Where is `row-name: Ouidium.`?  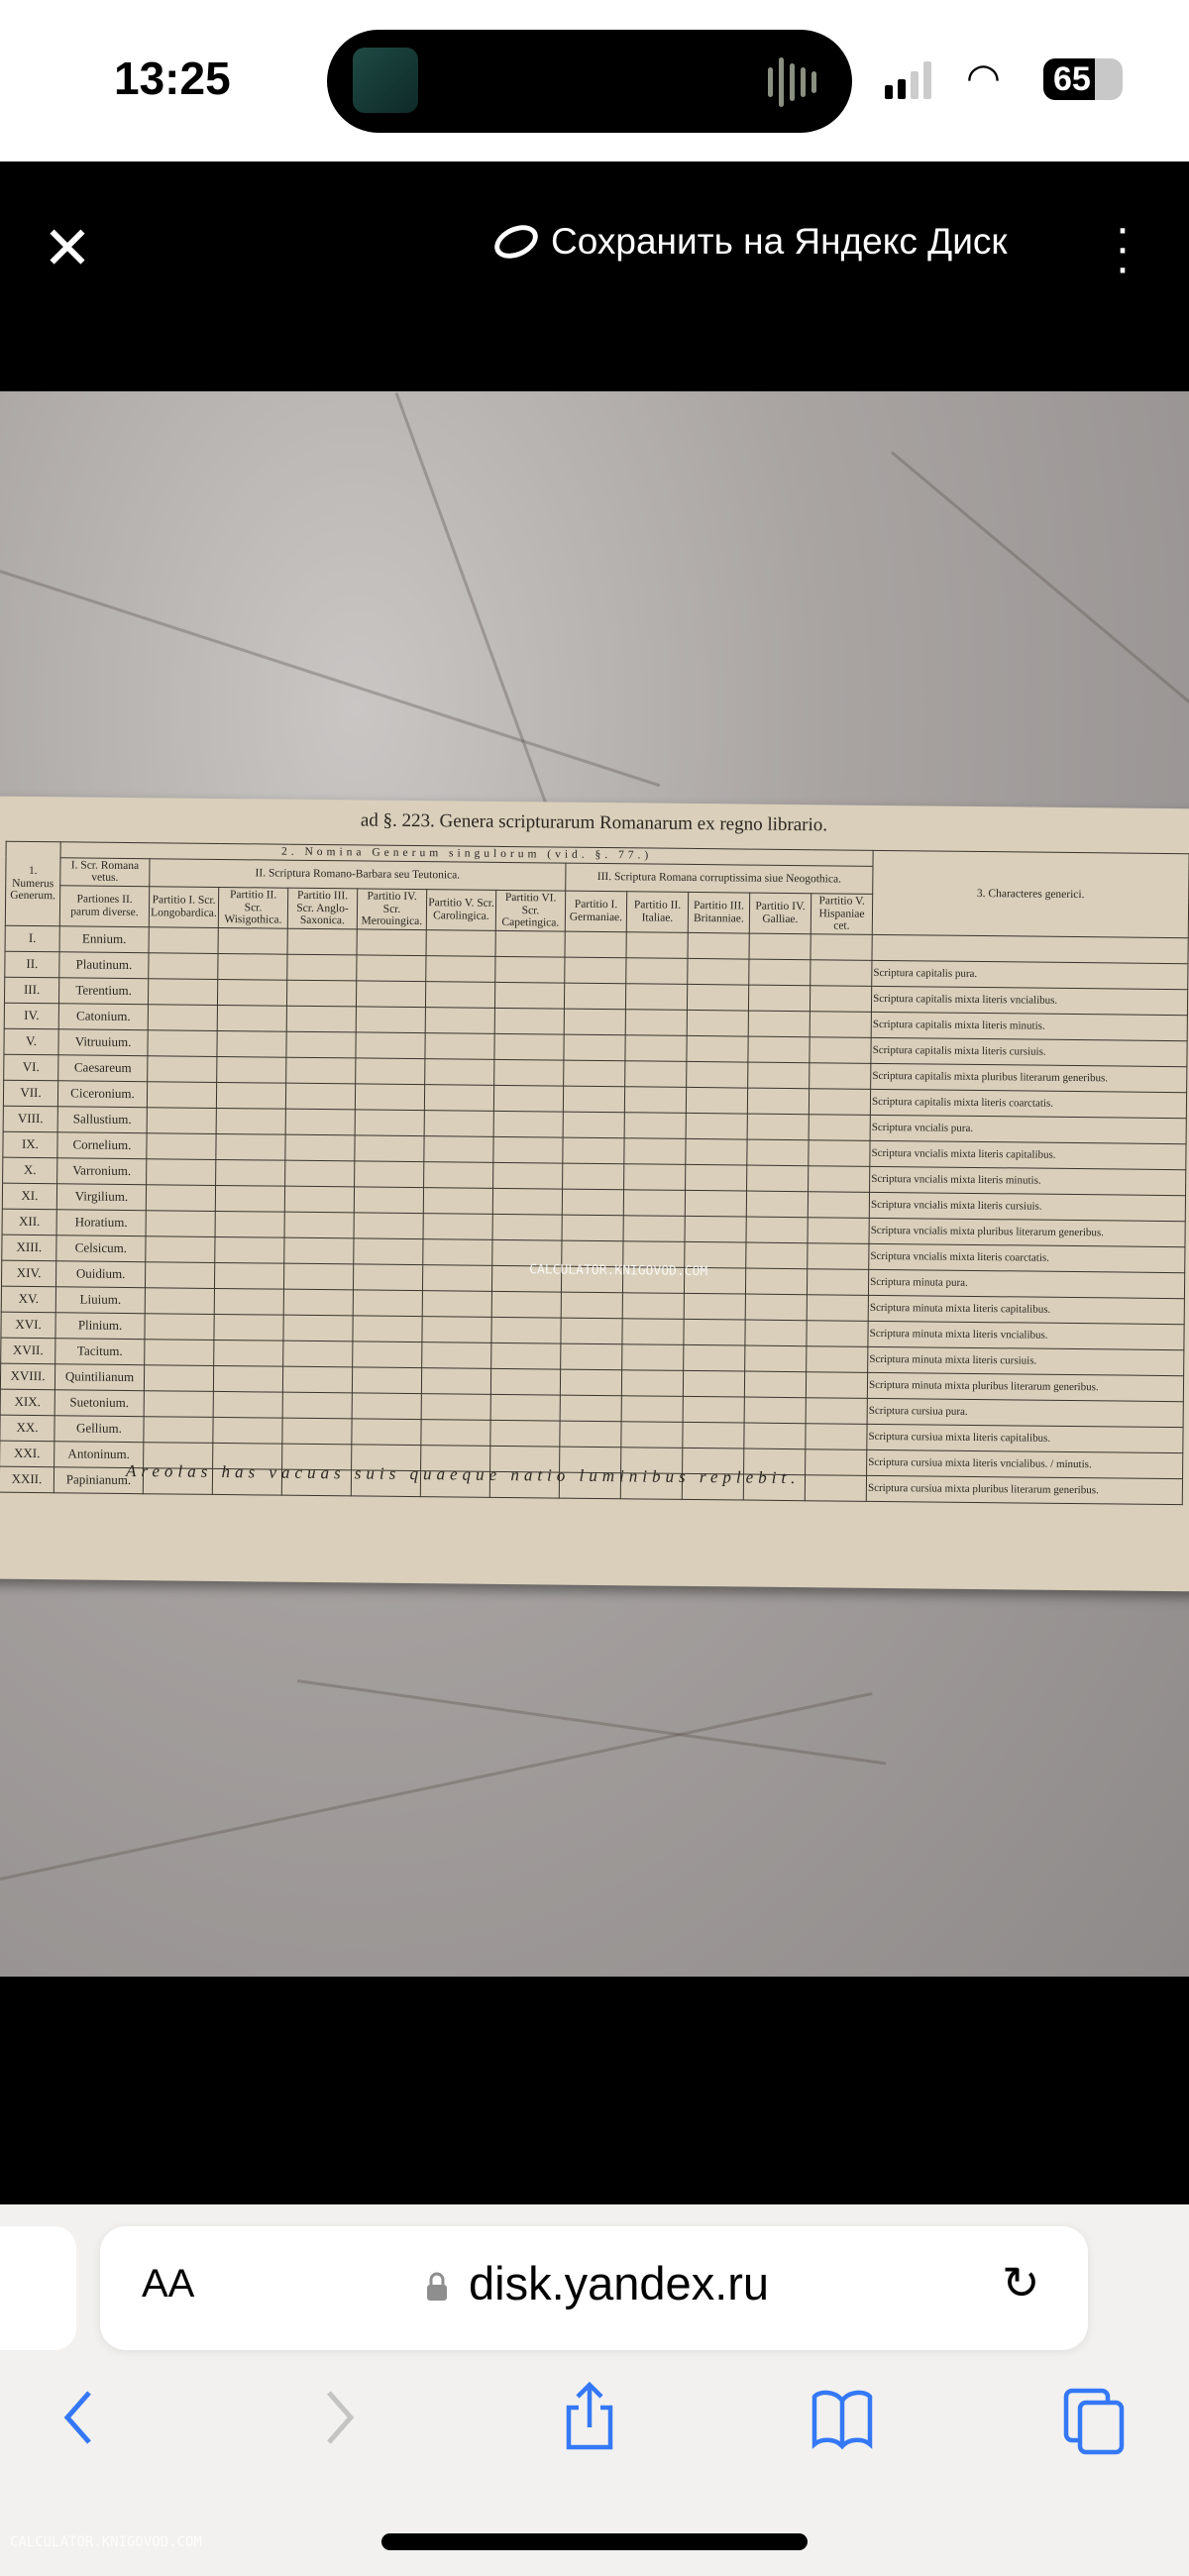 row-name: Ouidium. is located at coordinates (101, 1274).